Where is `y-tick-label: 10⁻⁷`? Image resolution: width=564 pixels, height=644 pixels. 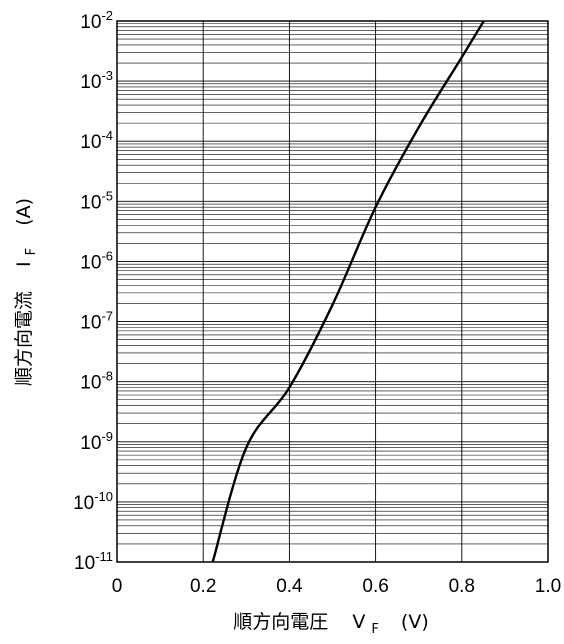
y-tick-label: 10⁻⁷ is located at coordinates (96, 321).